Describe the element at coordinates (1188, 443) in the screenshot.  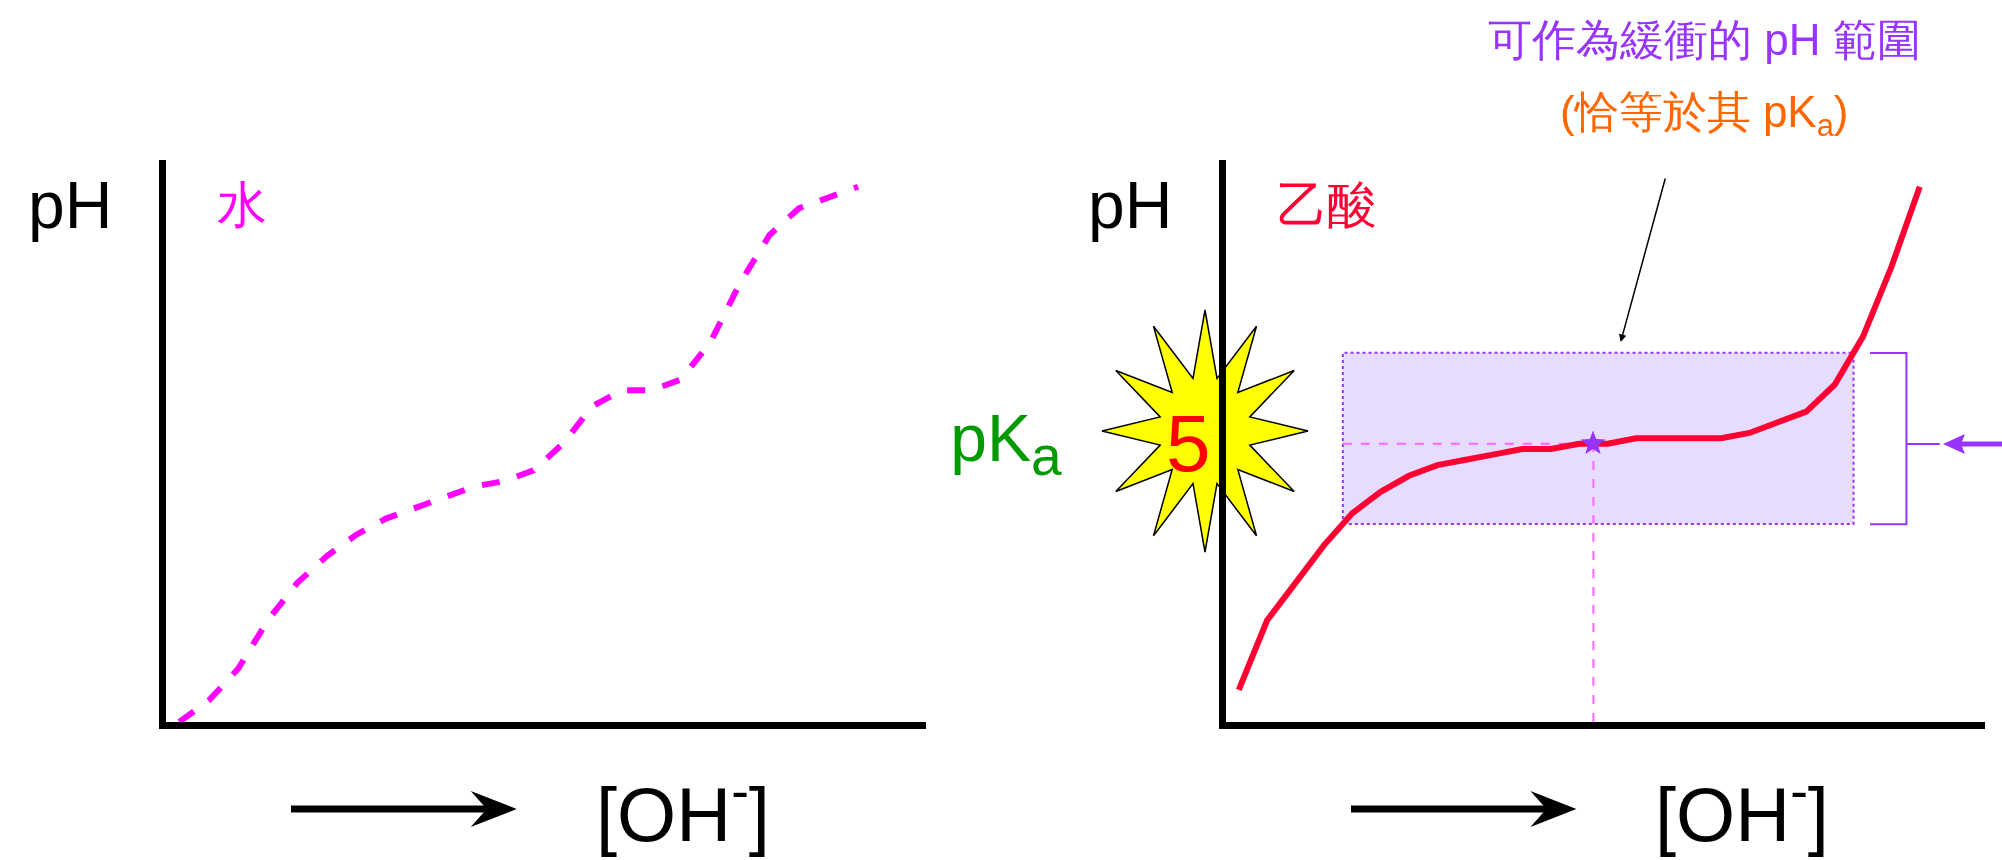
I see `text: 5` at that location.